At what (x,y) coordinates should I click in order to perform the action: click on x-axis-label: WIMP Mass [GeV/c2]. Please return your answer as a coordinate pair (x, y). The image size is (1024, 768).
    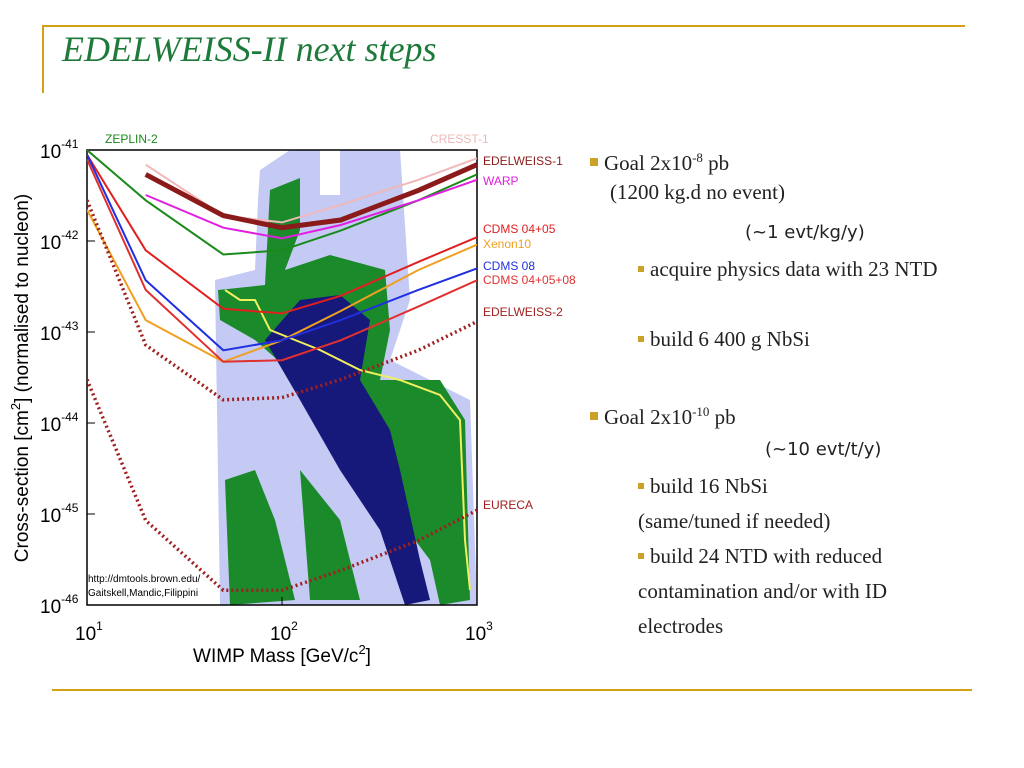
    Looking at the image, I should click on (282, 654).